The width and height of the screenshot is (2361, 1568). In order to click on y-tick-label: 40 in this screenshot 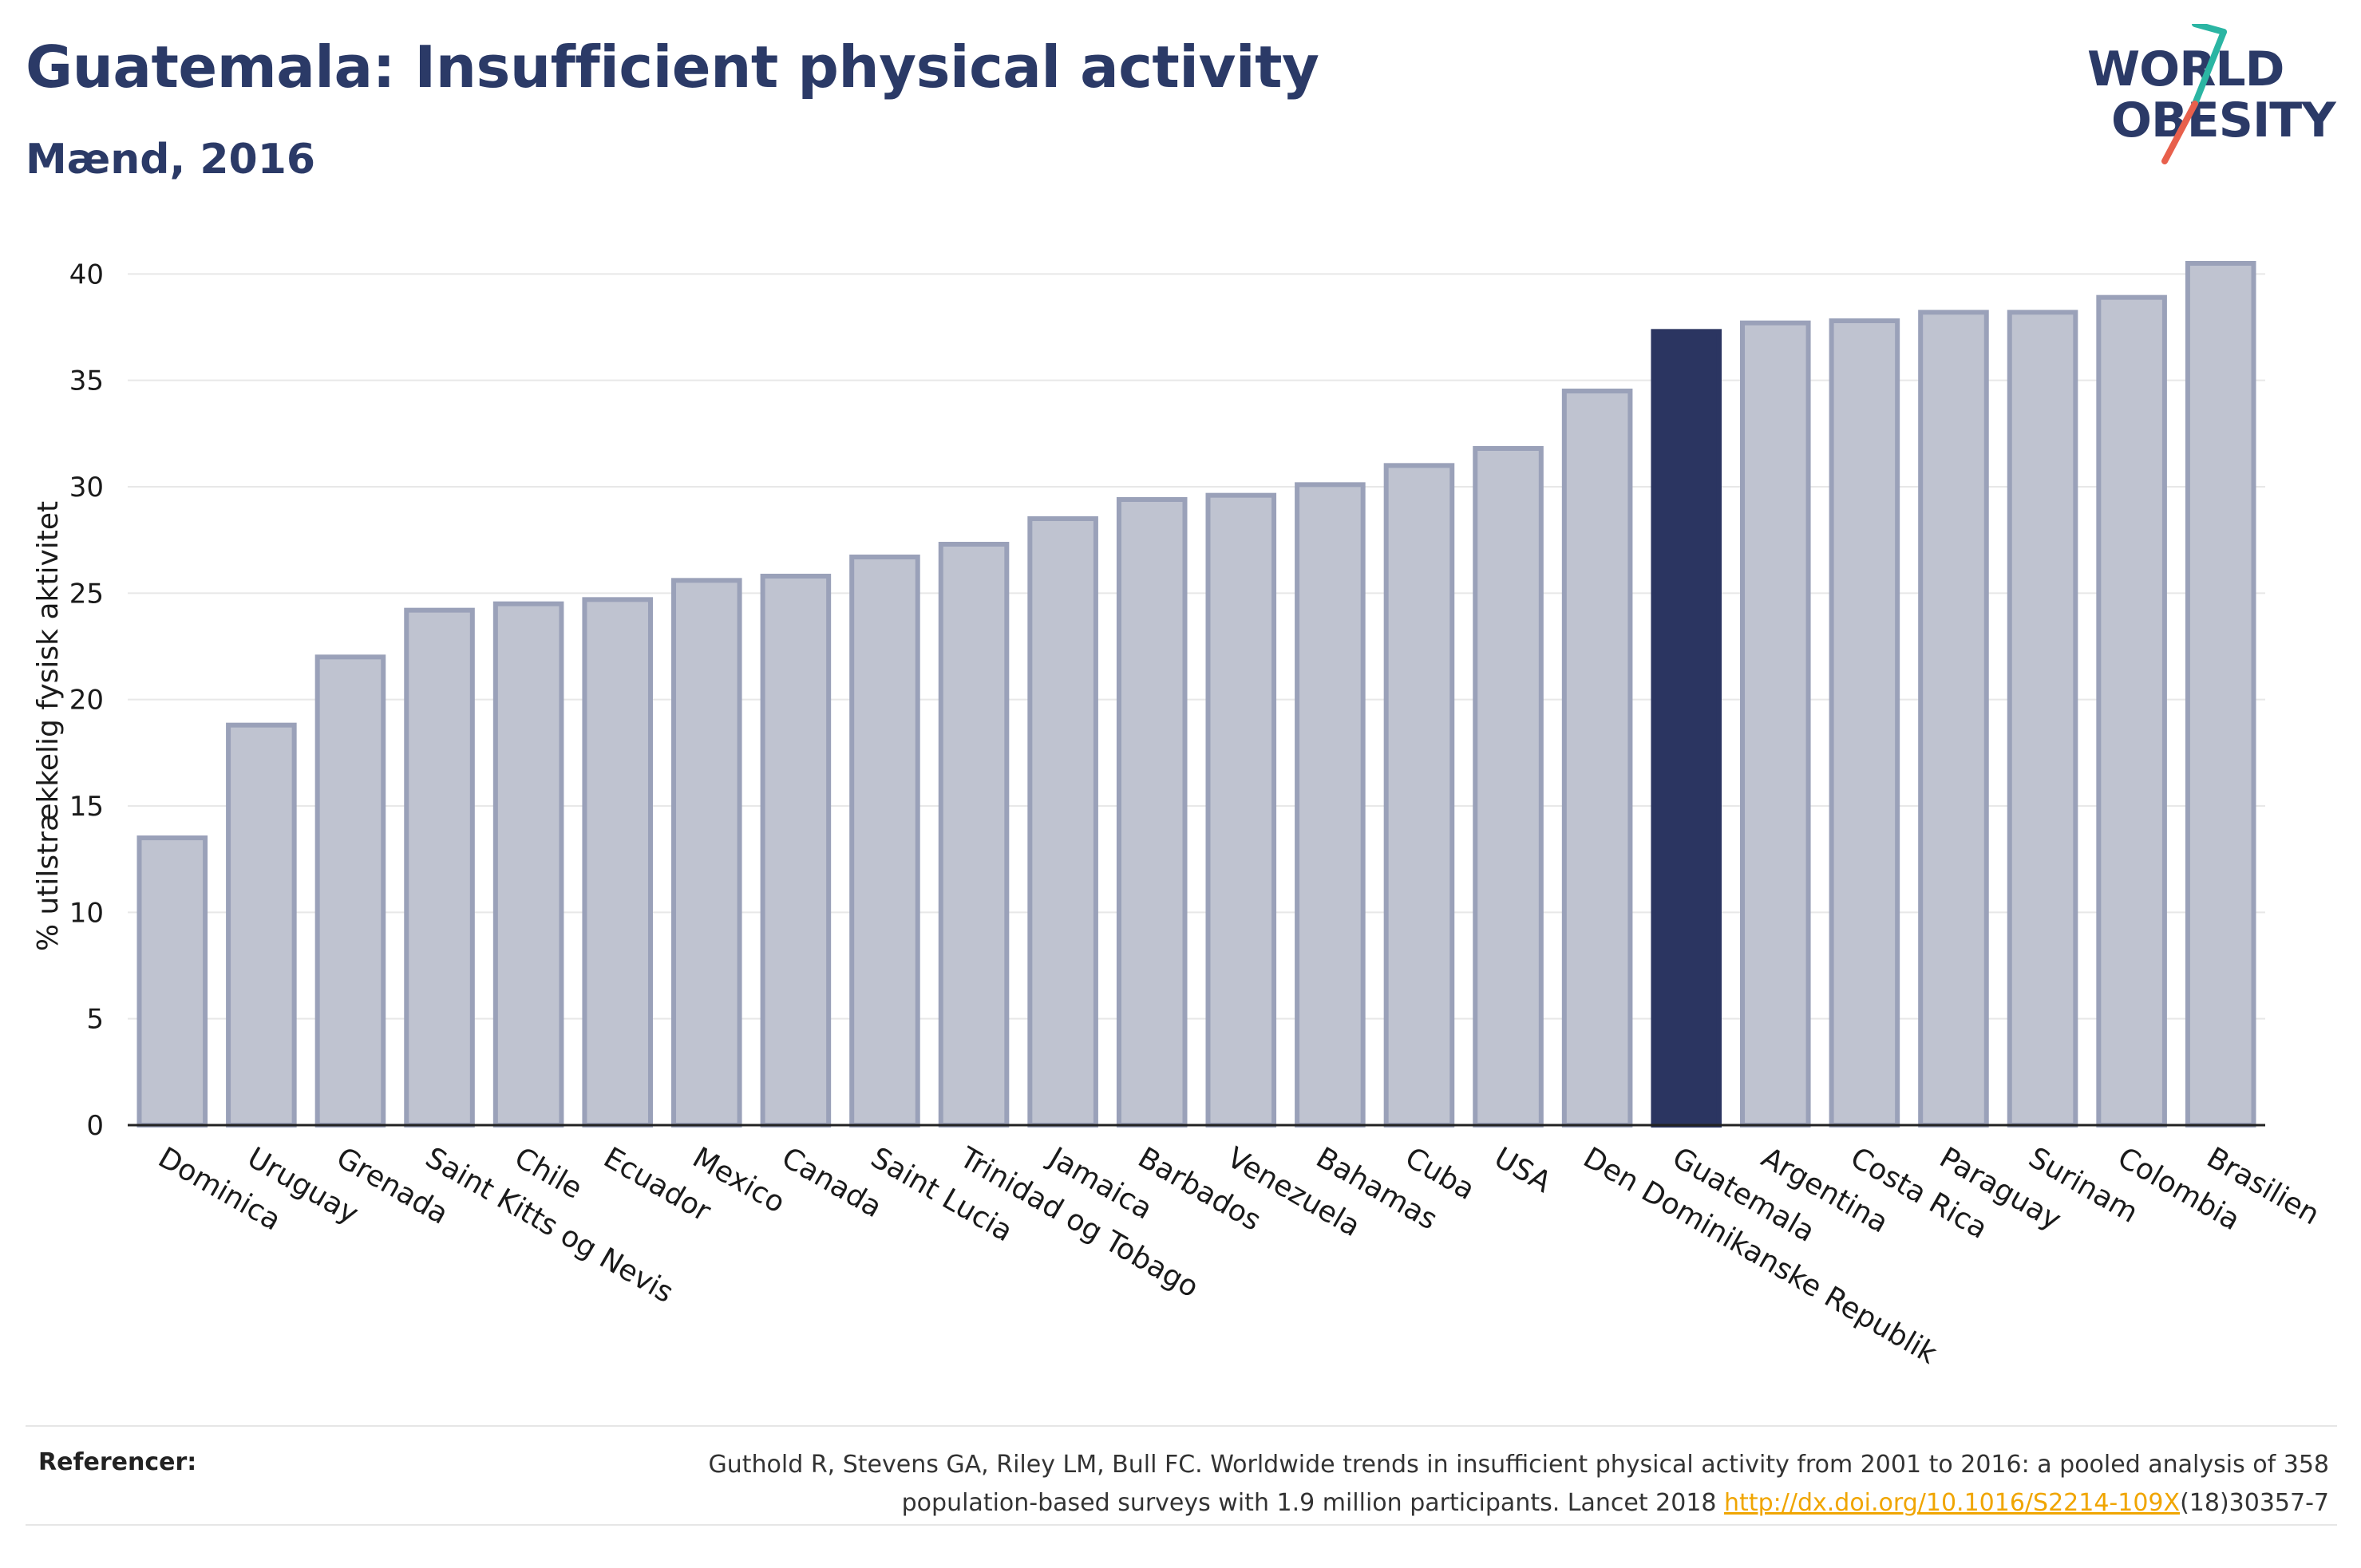, I will do `click(86, 274)`.